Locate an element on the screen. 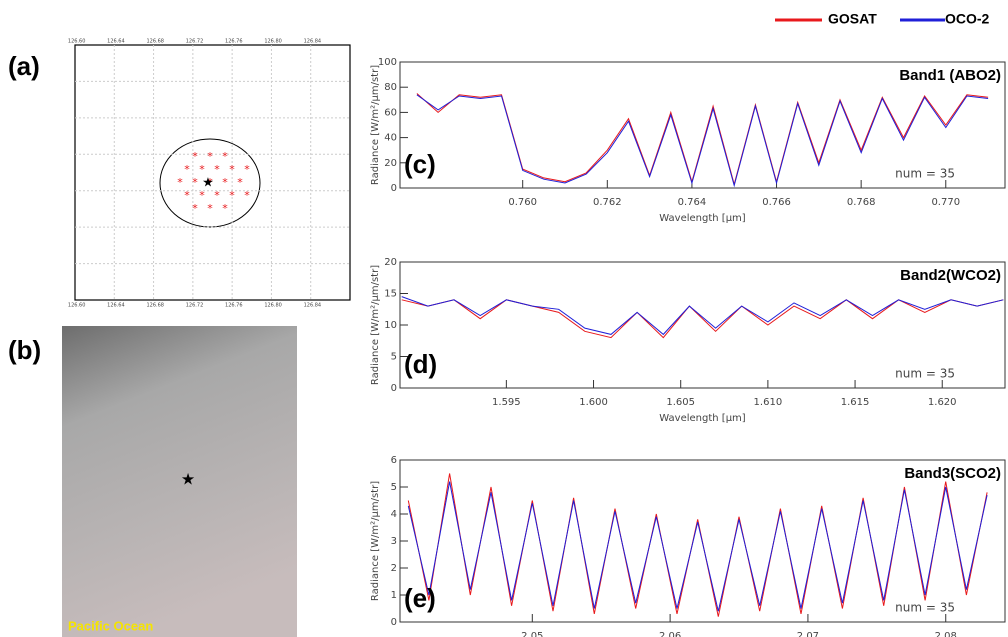 The width and height of the screenshot is (1008, 637). footprint is located at coordinates (210, 183).